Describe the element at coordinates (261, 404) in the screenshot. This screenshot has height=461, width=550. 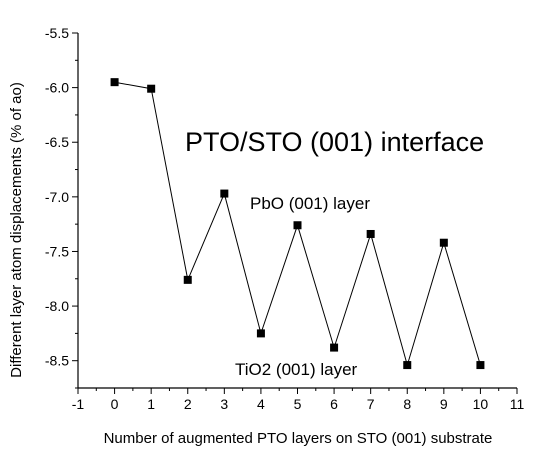
I see `x-tick-label: 4` at that location.